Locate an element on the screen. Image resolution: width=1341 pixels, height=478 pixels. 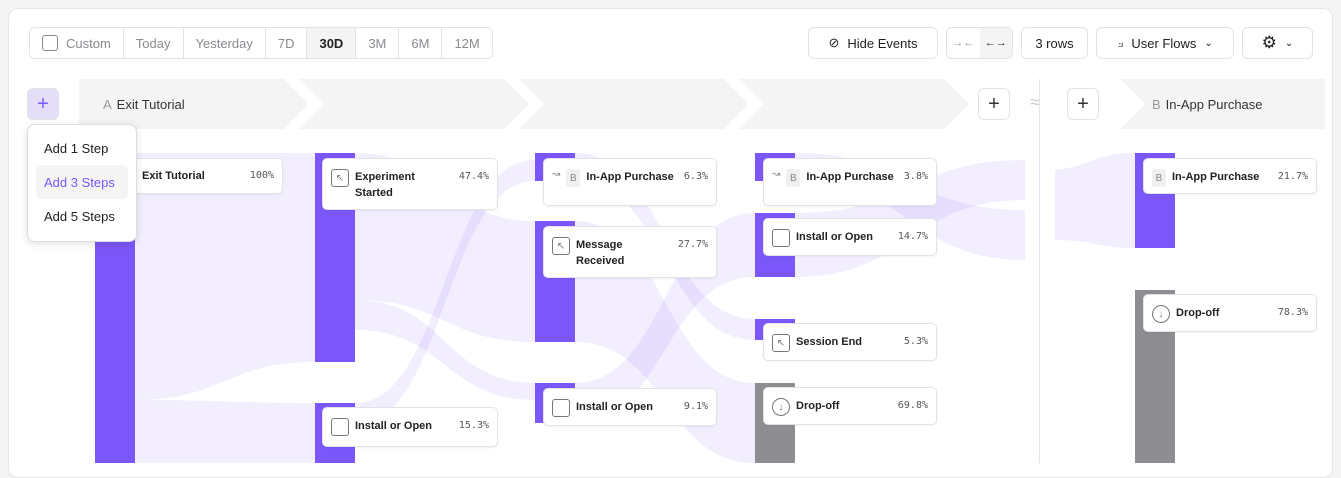
divider is located at coordinates (1039, 271).